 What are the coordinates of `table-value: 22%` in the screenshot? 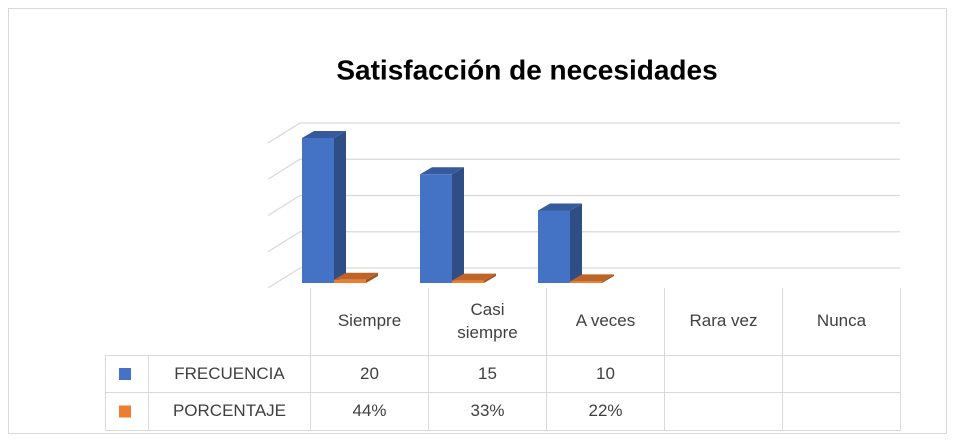 It's located at (605, 411).